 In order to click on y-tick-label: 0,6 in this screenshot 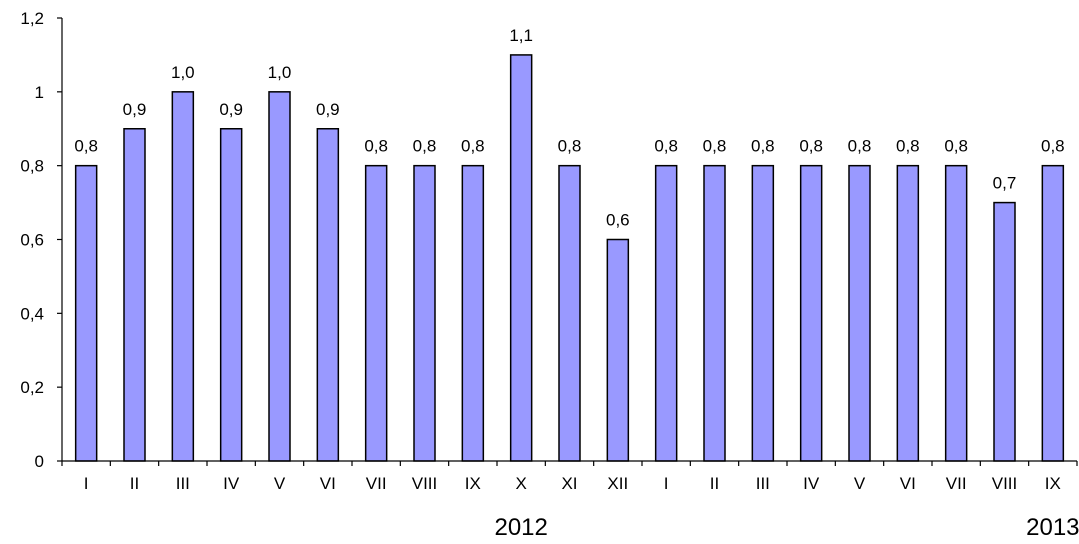, I will do `click(32, 240)`.